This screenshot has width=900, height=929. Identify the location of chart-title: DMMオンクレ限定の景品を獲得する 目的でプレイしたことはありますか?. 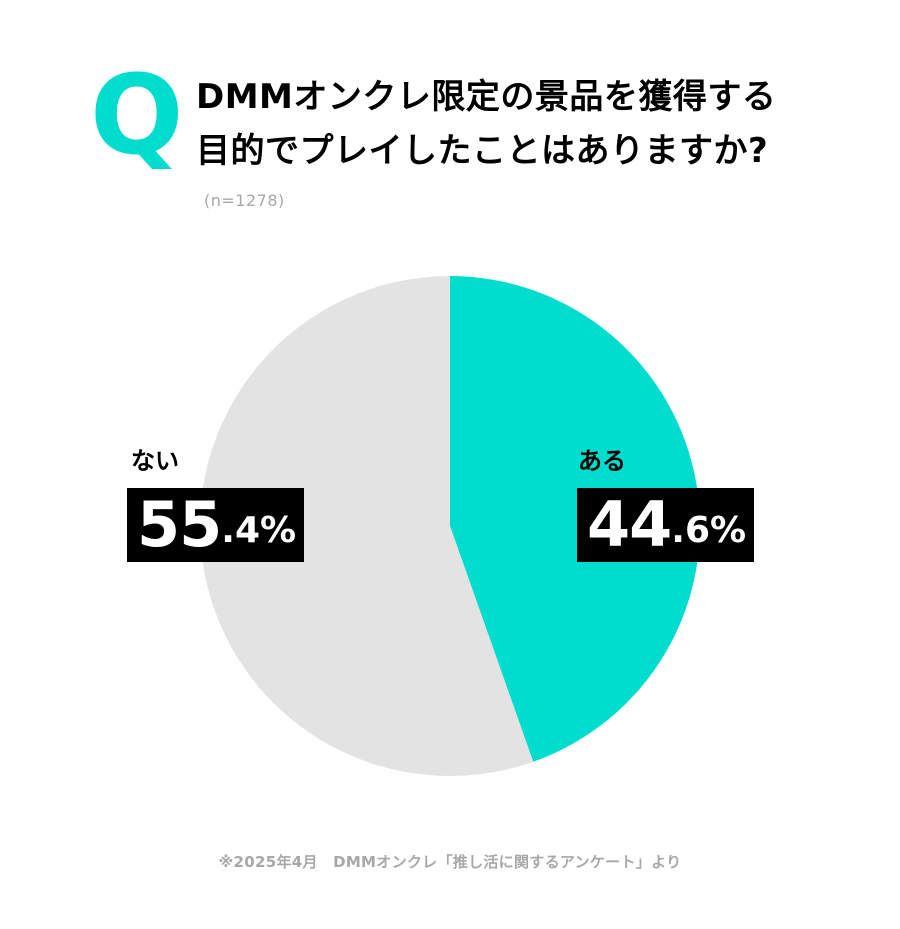
(526, 124).